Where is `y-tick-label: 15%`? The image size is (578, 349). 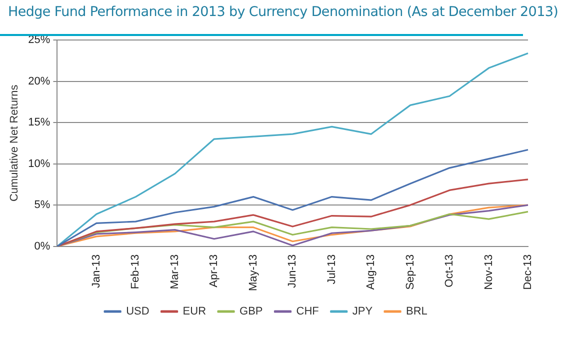
y-tick-label: 15% is located at coordinates (39, 122).